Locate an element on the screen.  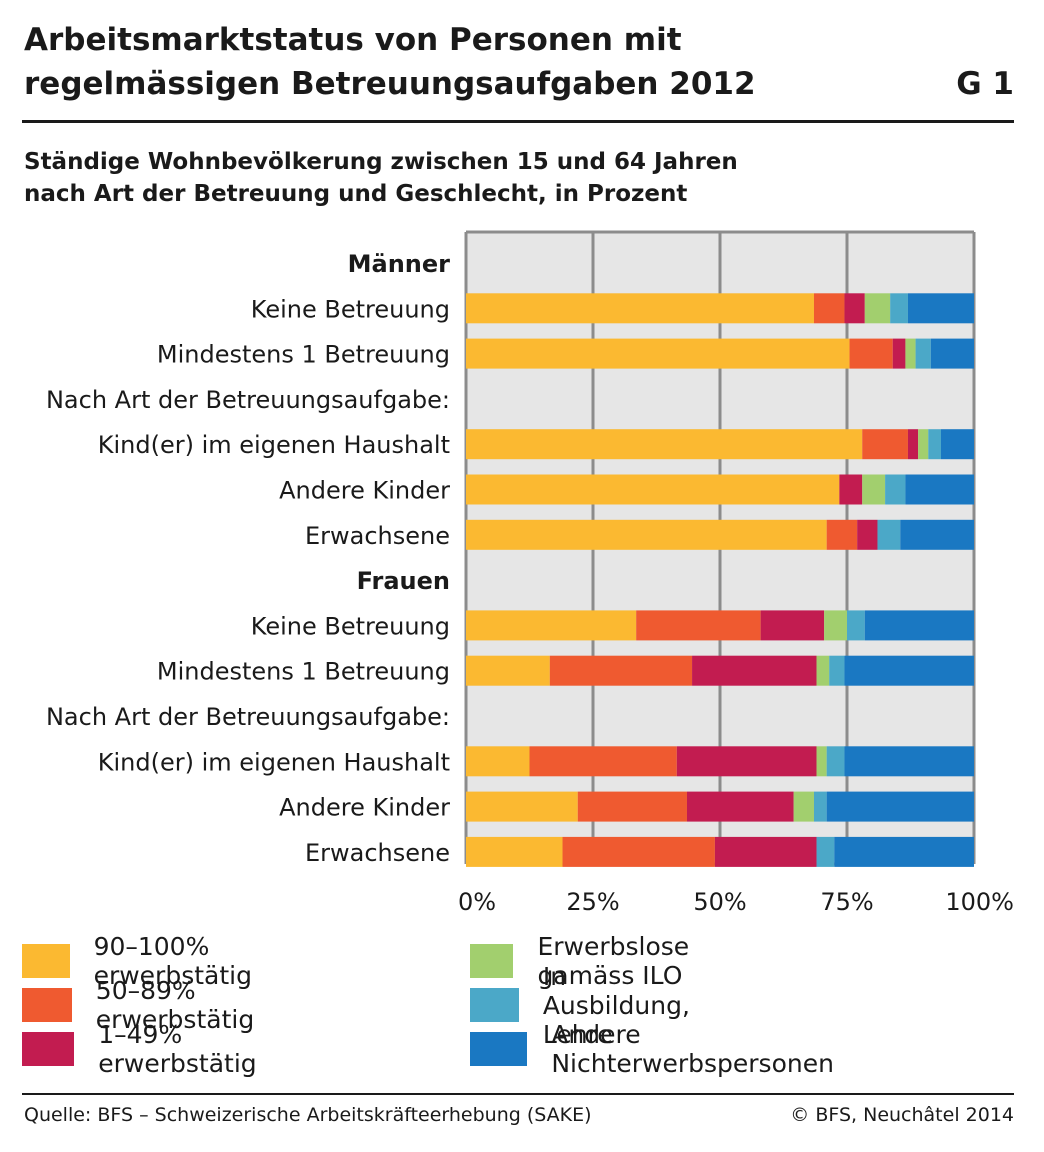
legend-item: Andere Nichterwerbspersonen is located at coordinates (660, 1049).